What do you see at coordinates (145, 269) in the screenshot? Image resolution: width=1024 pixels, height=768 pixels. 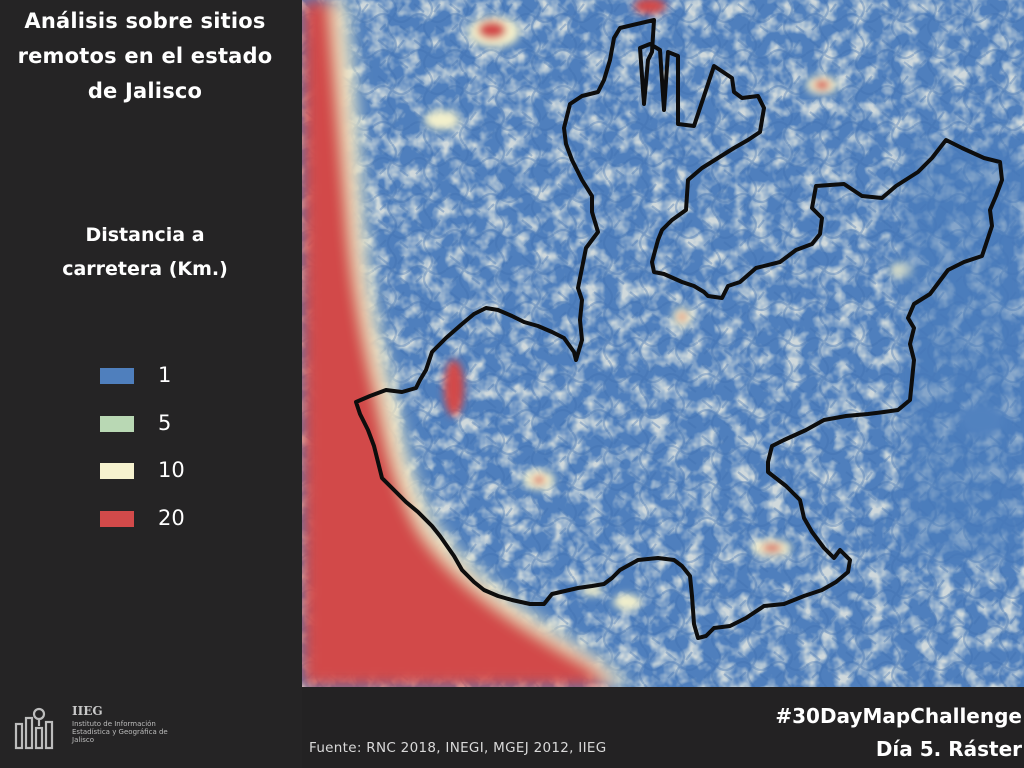 I see `legend-title-line: carretera (Km.)` at bounding box center [145, 269].